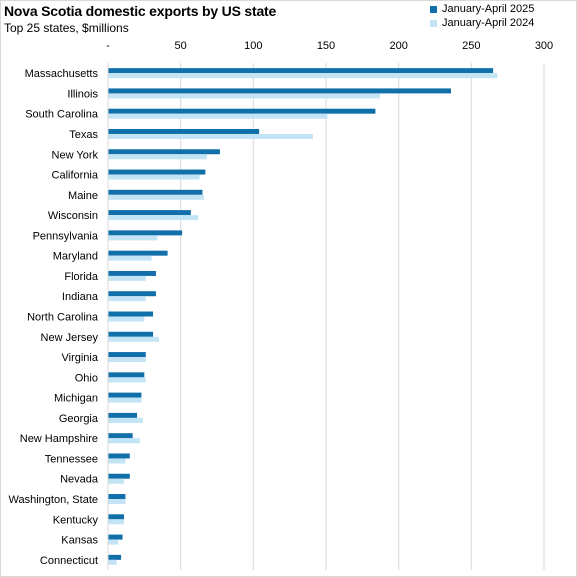 This screenshot has width=577, height=577. I want to click on x-tick-label: 100, so click(253, 46).